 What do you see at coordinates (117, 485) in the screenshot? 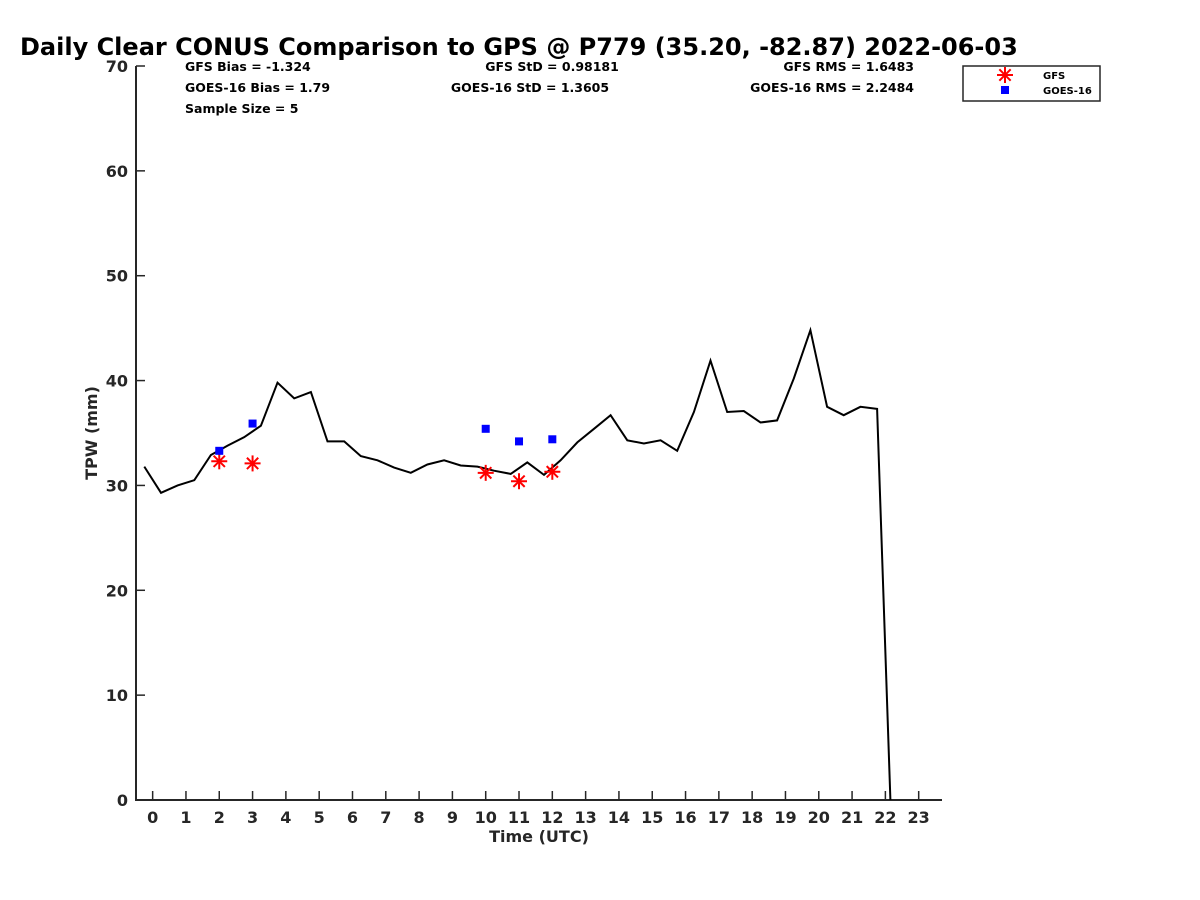
I see `y-tick-label: 30` at bounding box center [117, 485].